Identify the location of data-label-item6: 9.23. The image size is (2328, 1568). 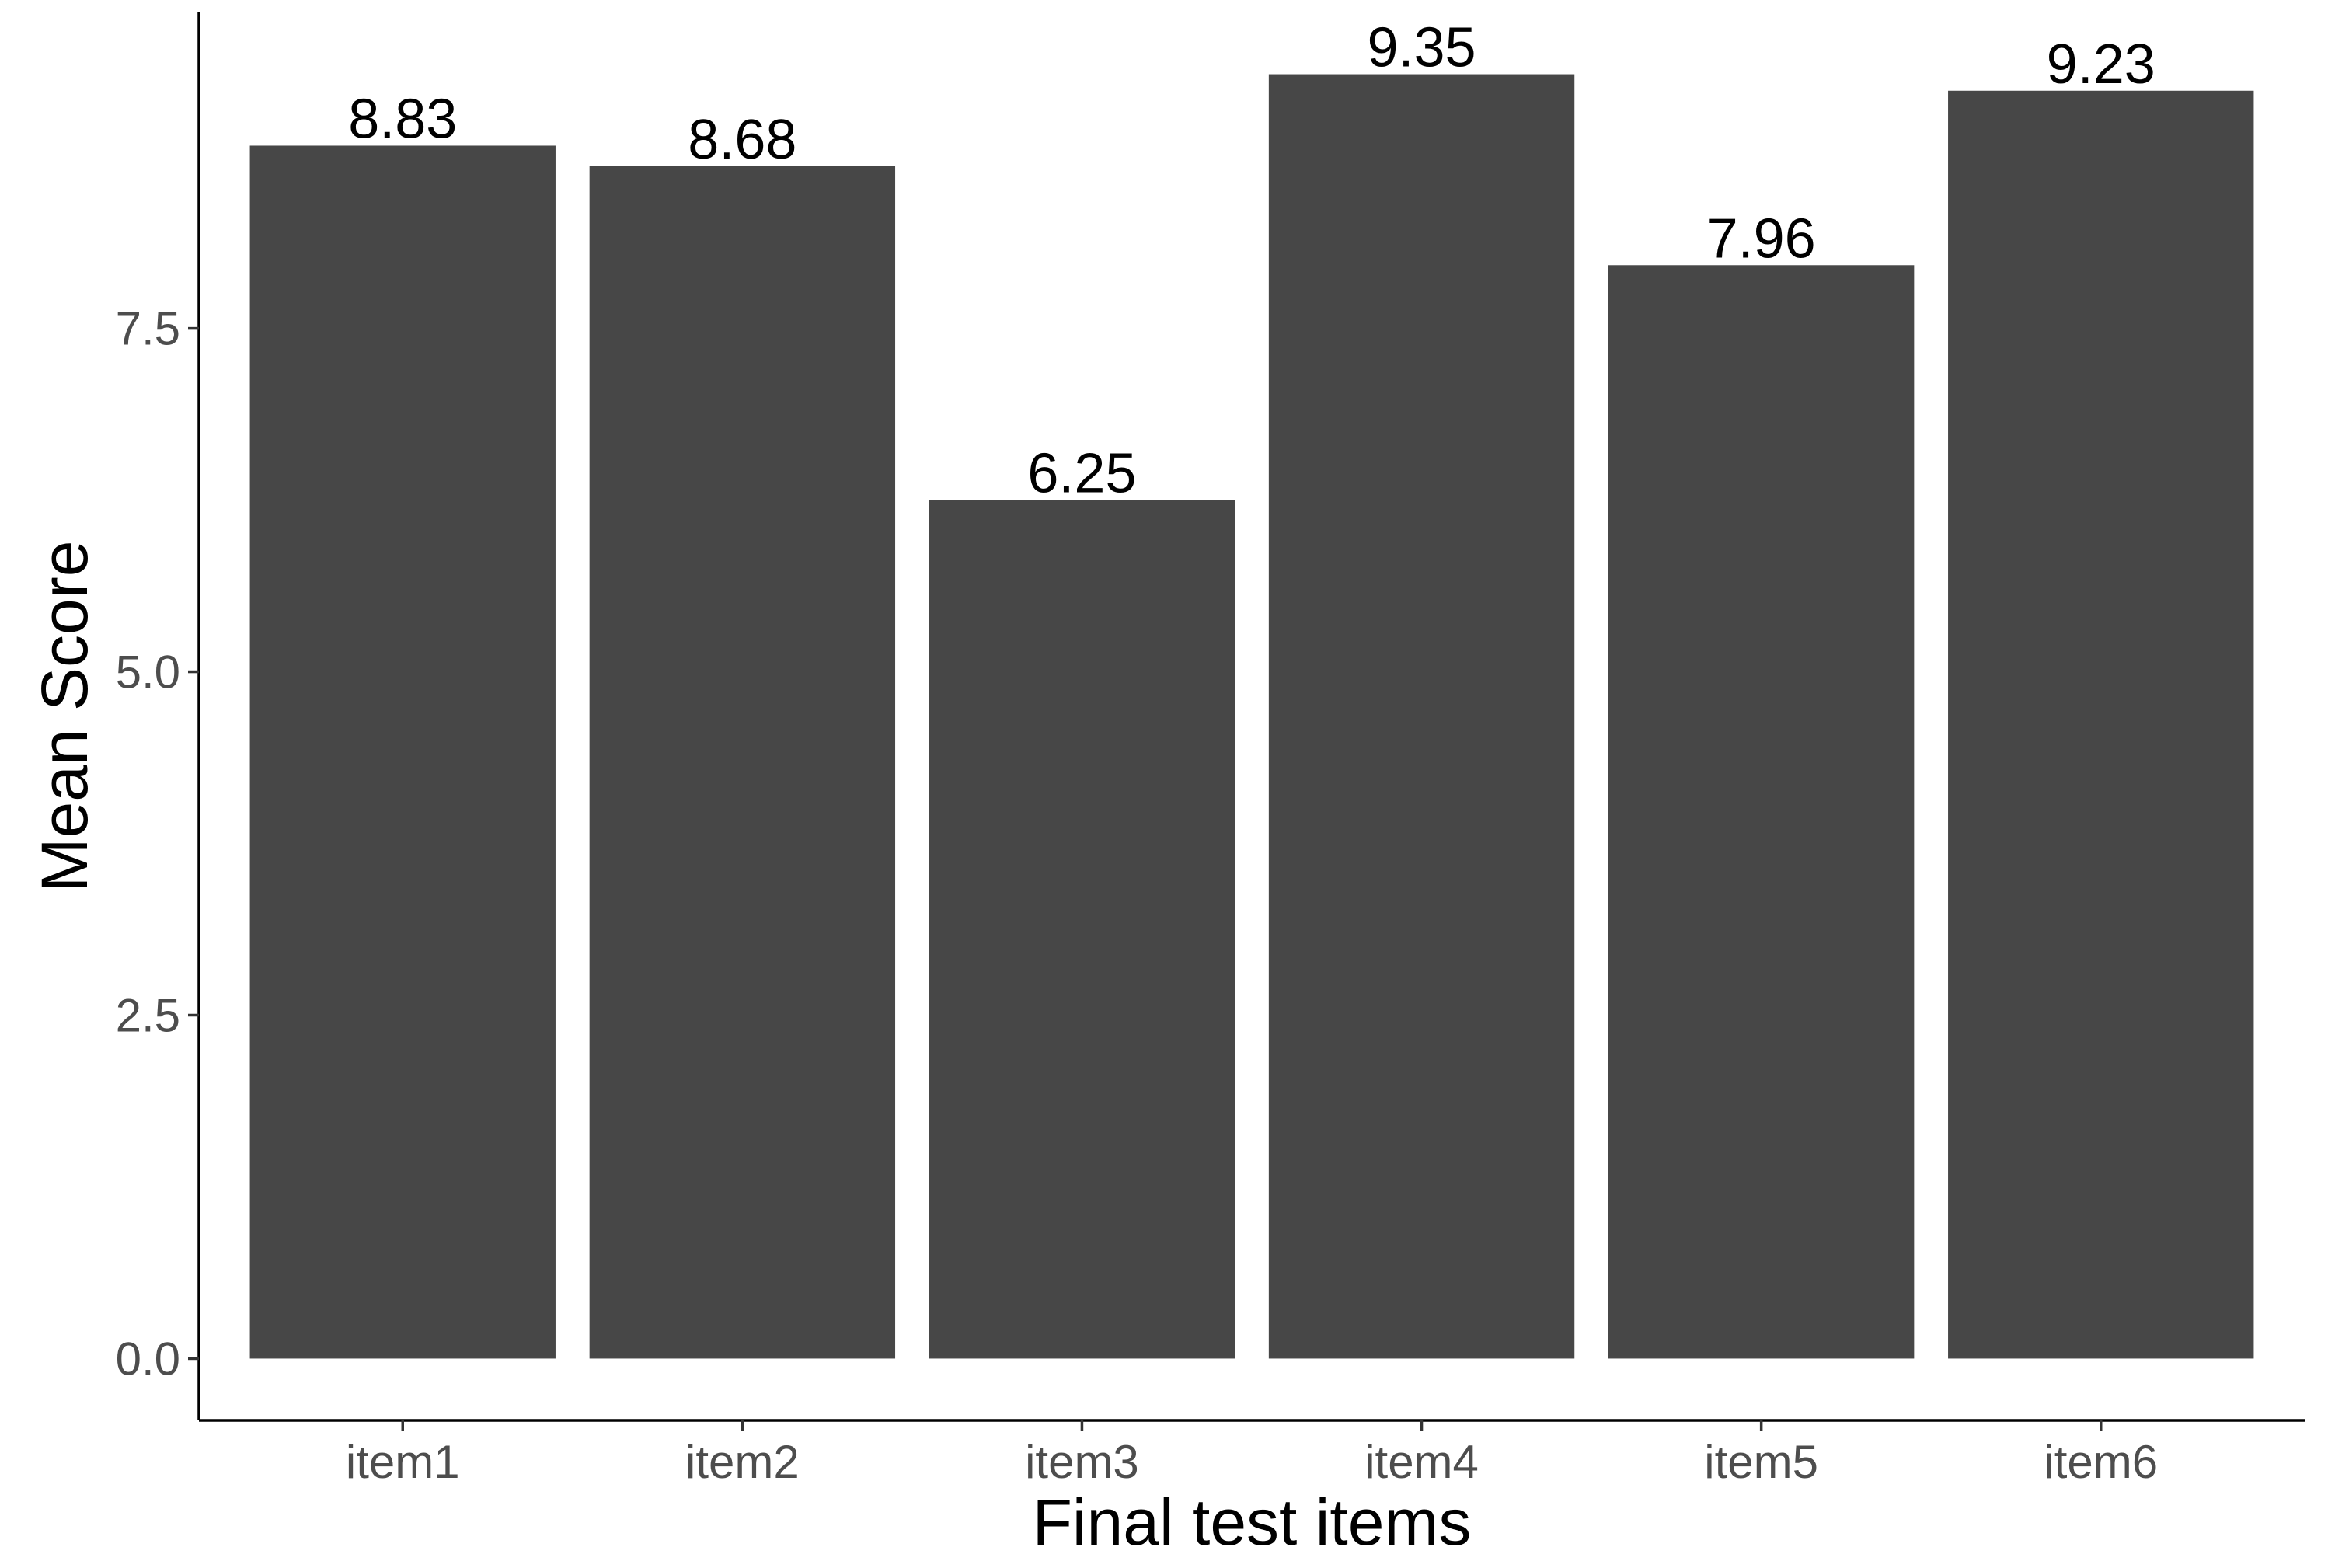
(2101, 64).